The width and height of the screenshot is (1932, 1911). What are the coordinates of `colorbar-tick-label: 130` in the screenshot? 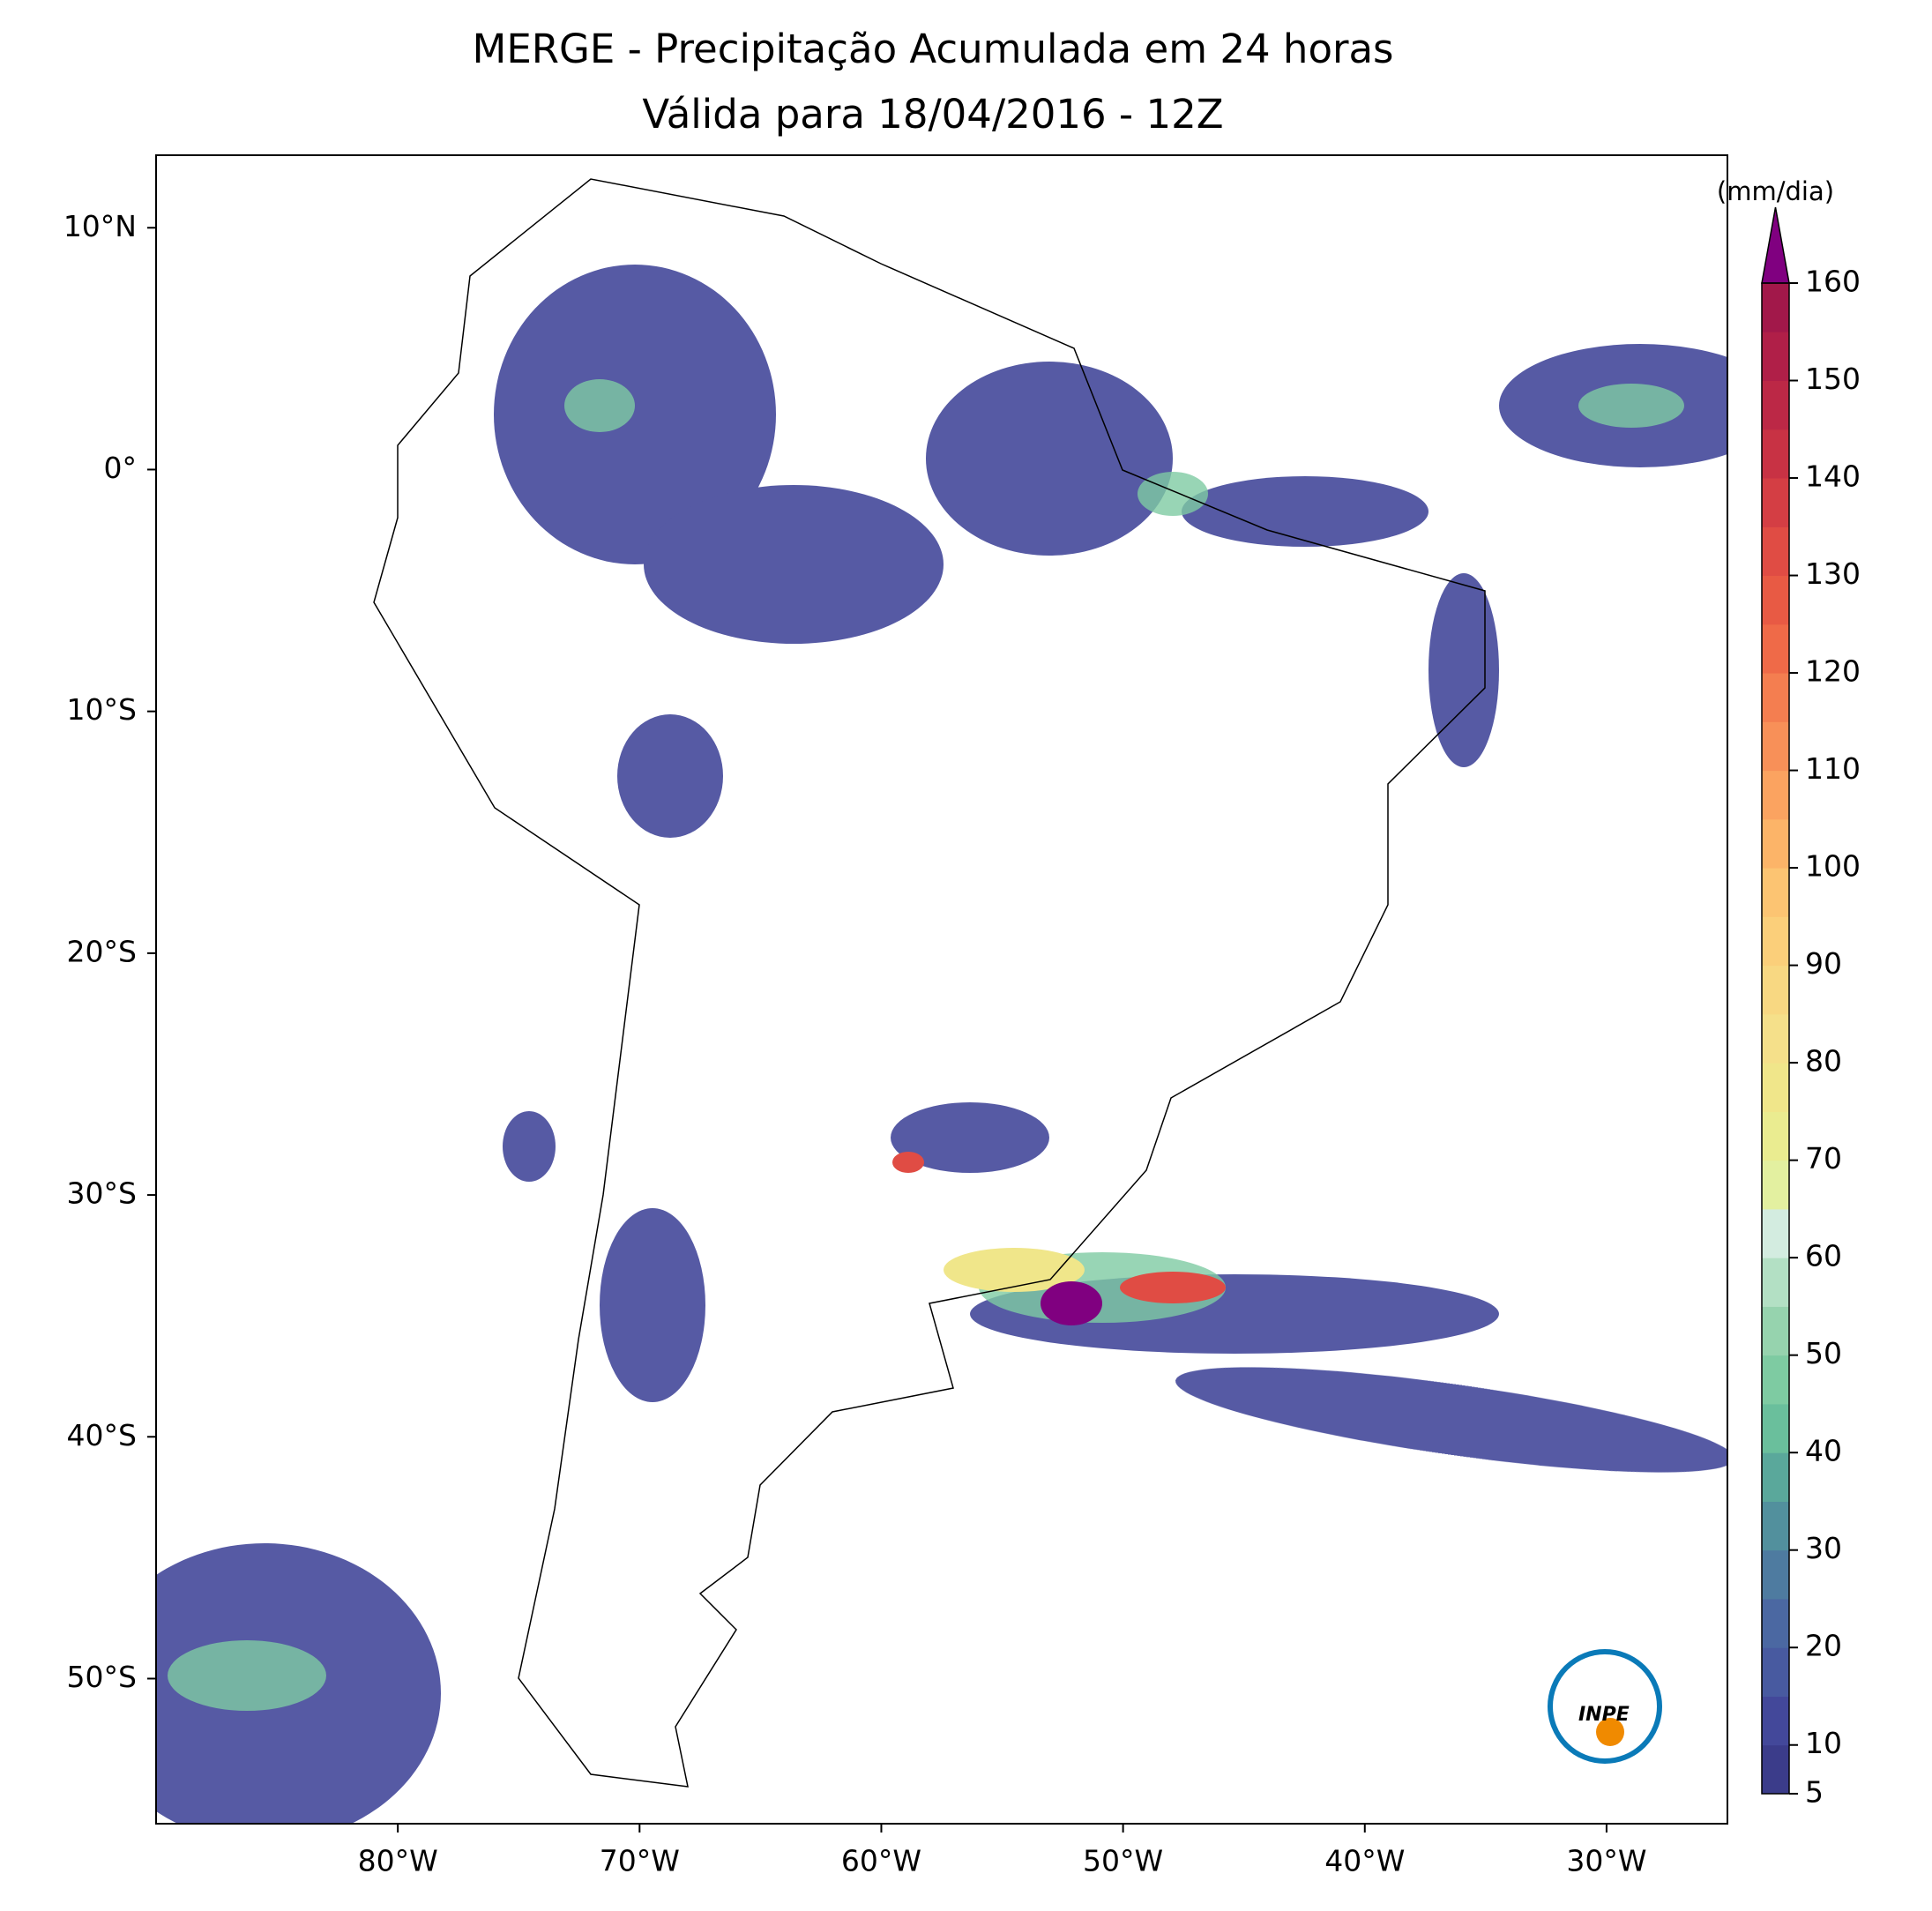 It's located at (1833, 573).